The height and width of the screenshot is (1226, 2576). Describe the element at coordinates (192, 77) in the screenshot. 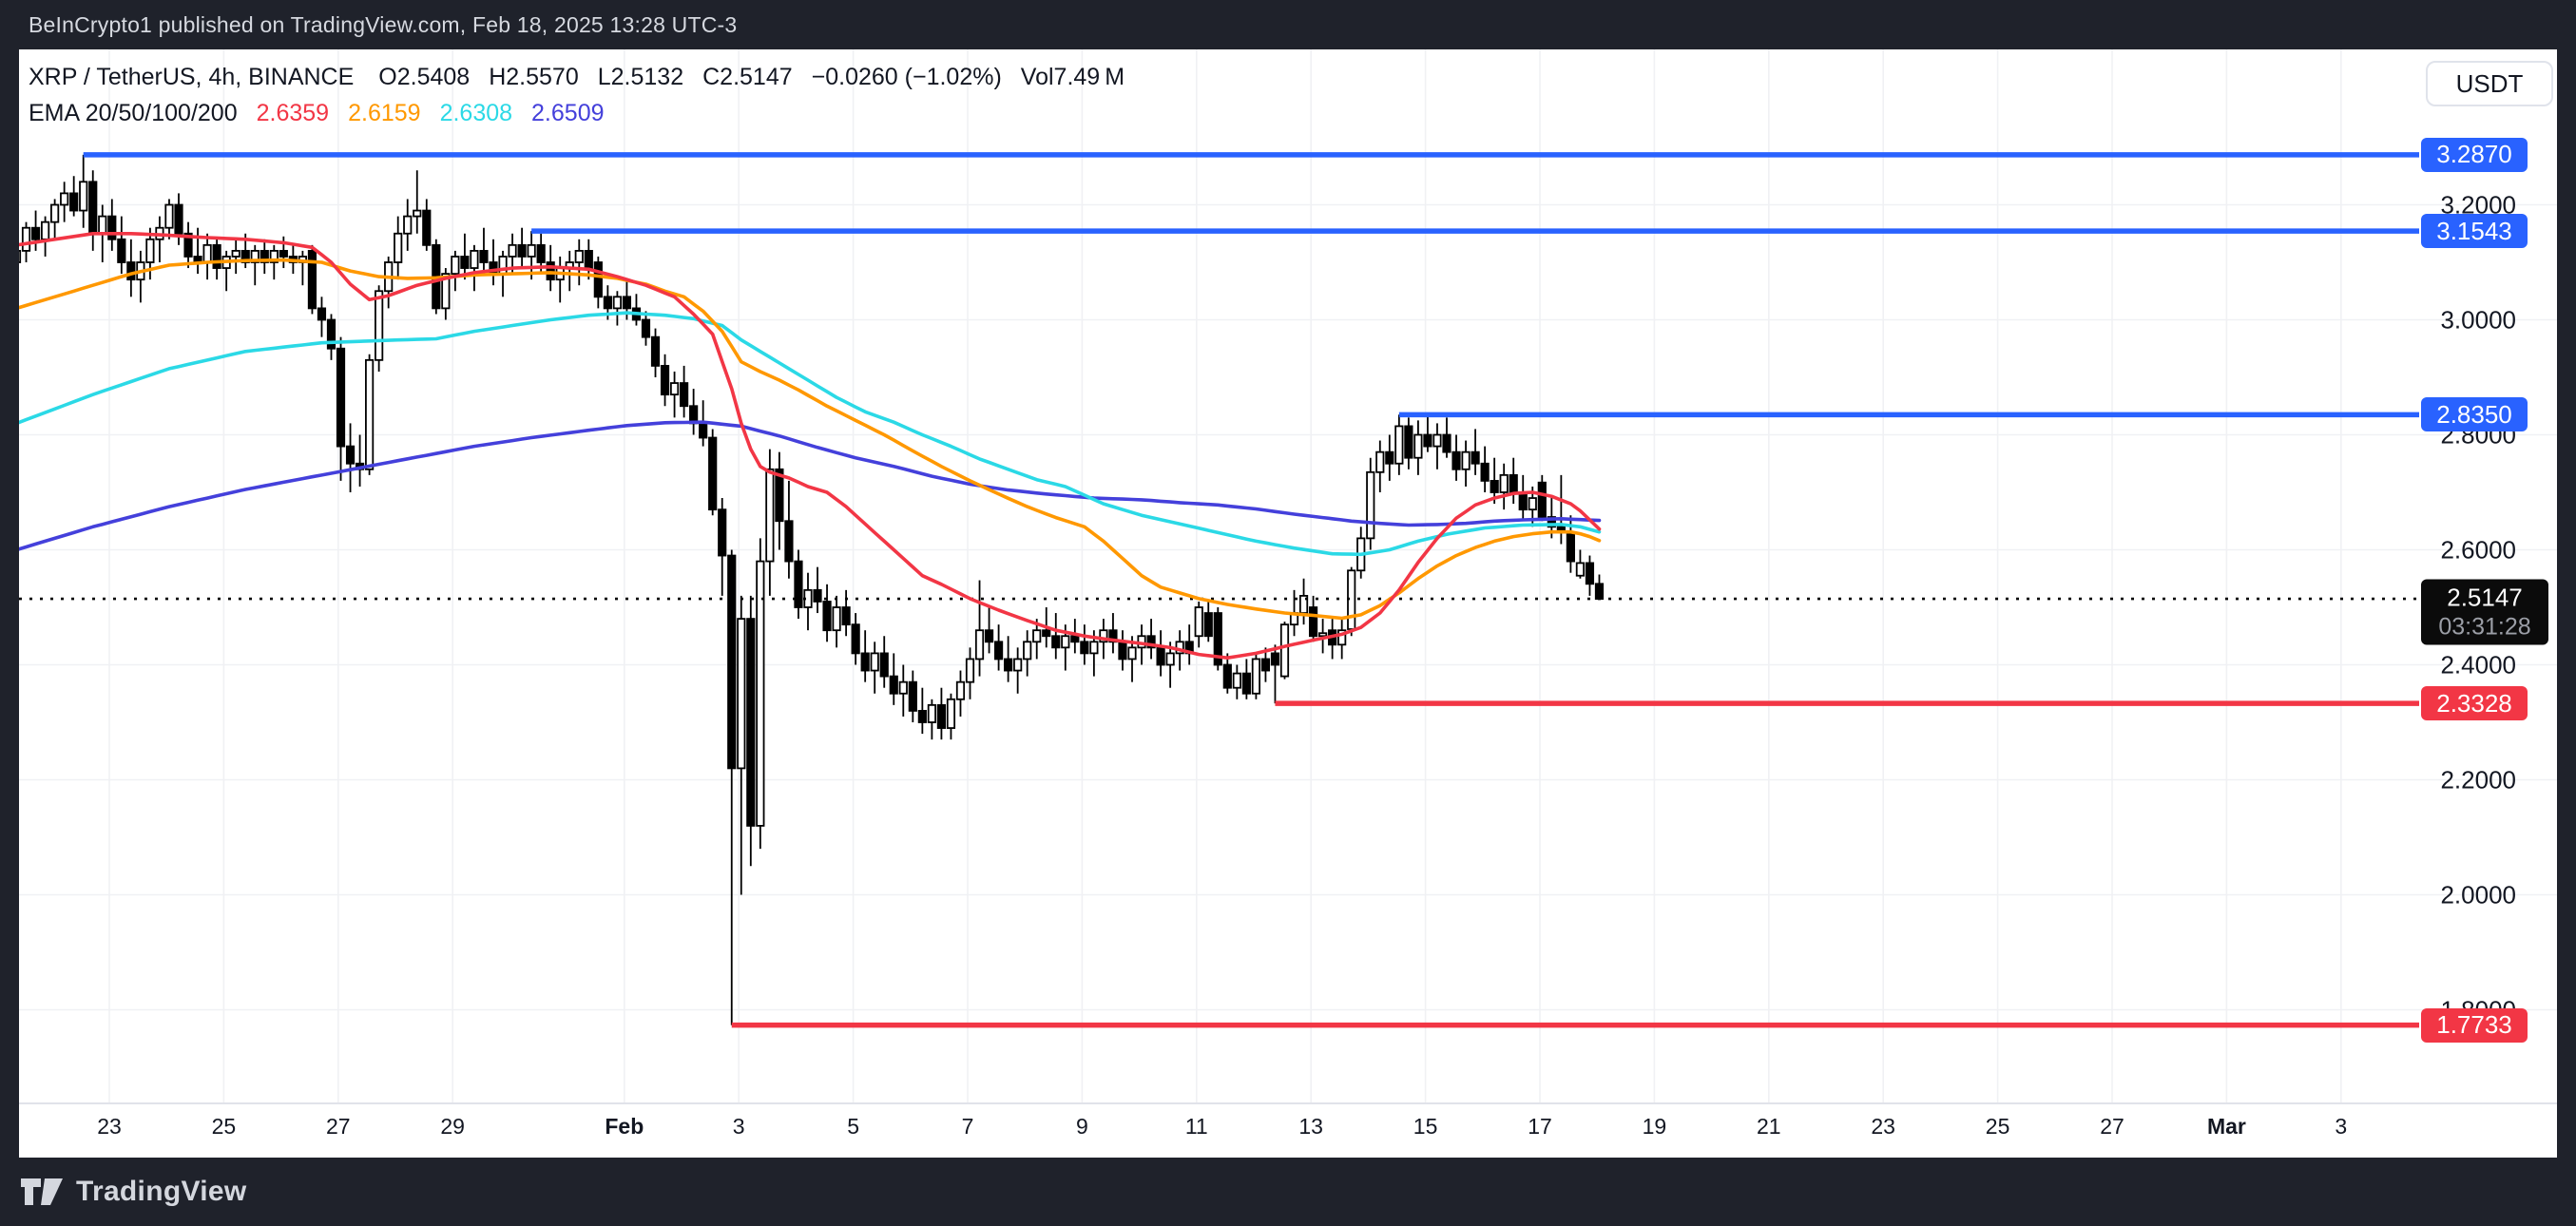

I see `symbol-title: XRP / TetherUS, 4h, BINANCE` at that location.